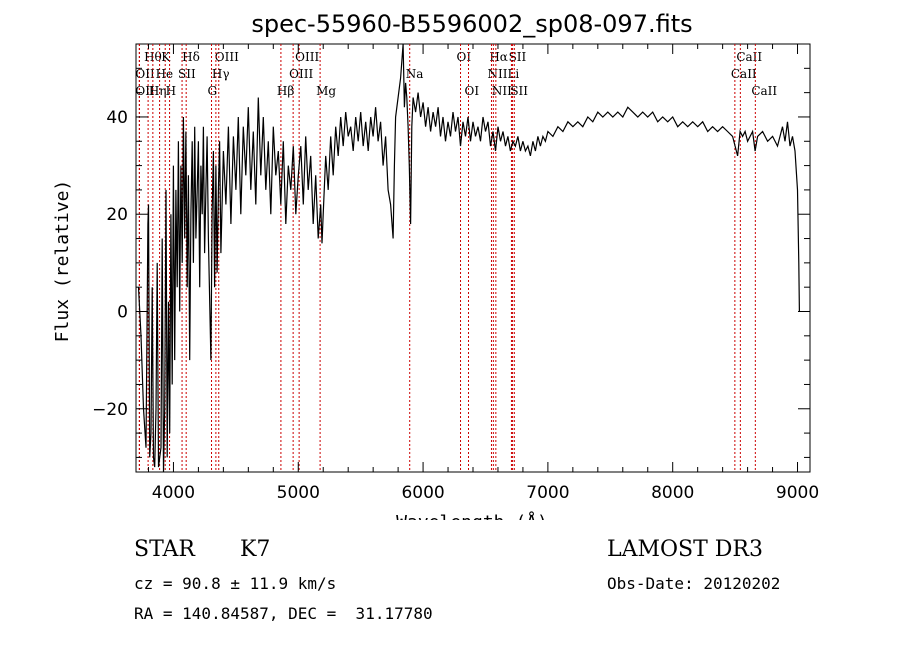  Describe the element at coordinates (122, 313) in the screenshot. I see `y-tick-label: 0` at that location.